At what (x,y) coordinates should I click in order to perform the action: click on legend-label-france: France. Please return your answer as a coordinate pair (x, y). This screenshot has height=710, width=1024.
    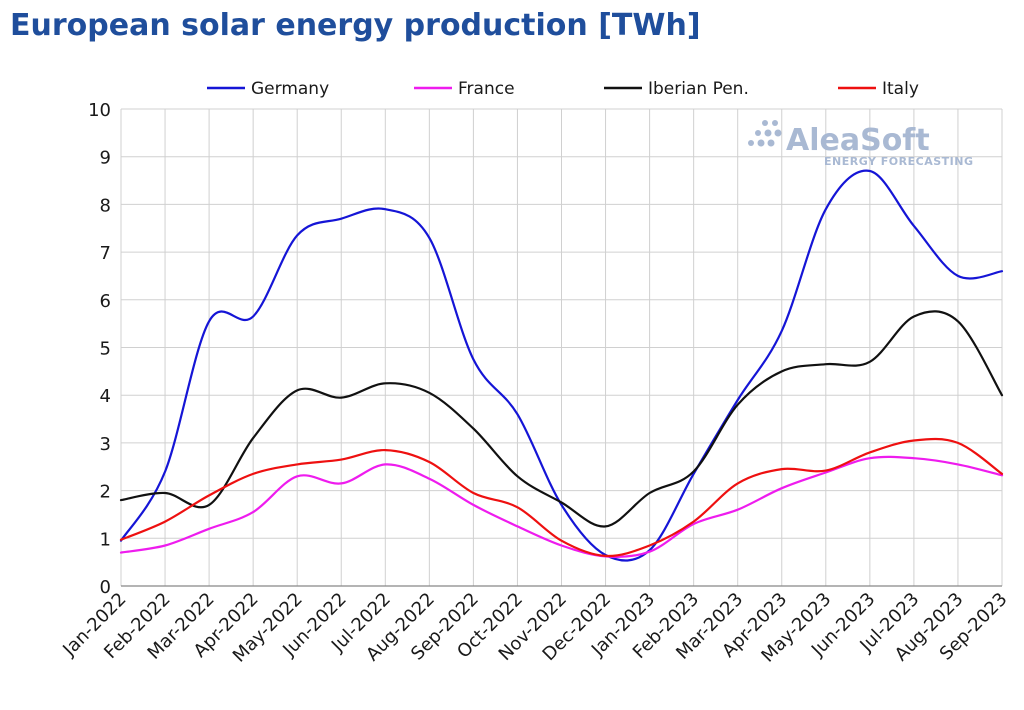
    Looking at the image, I should click on (486, 89).